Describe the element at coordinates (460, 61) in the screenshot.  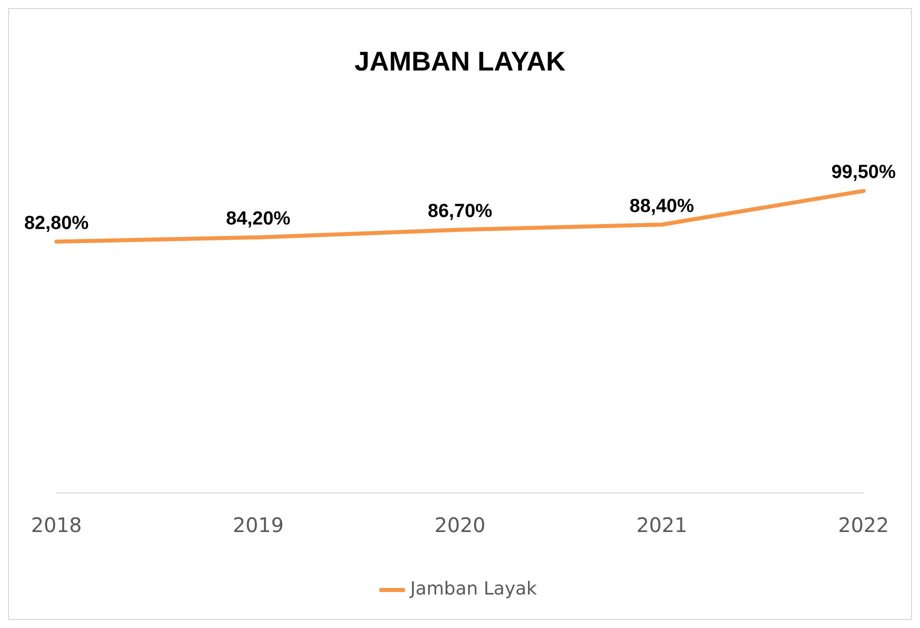
I see `chart-title: JAMBAN LAYAK` at that location.